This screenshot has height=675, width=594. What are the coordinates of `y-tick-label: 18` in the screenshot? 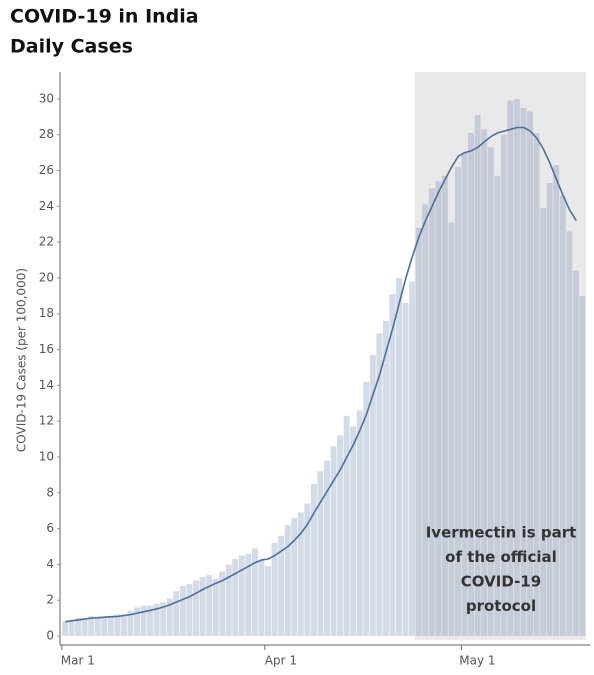 It's located at (46, 313).